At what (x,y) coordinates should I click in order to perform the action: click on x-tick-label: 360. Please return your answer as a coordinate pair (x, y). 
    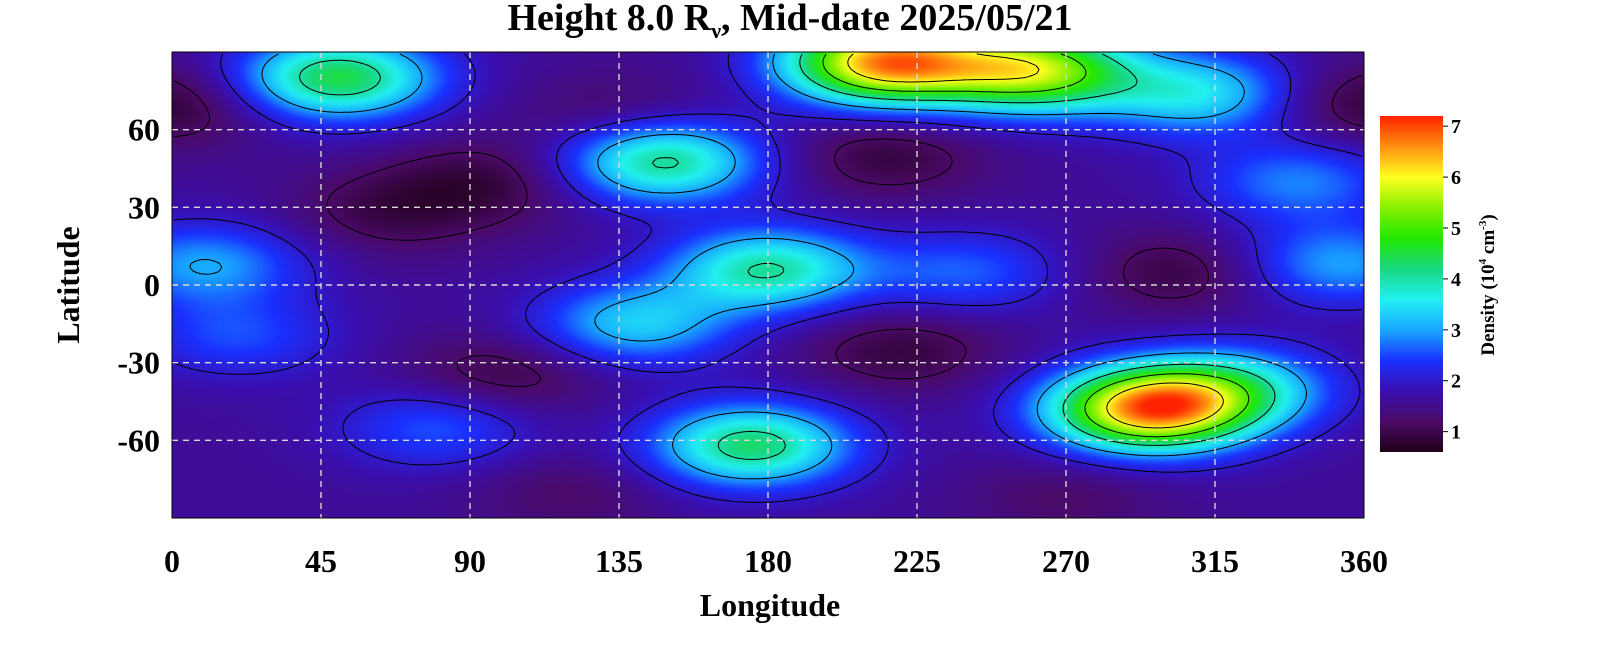
    Looking at the image, I should click on (1364, 561).